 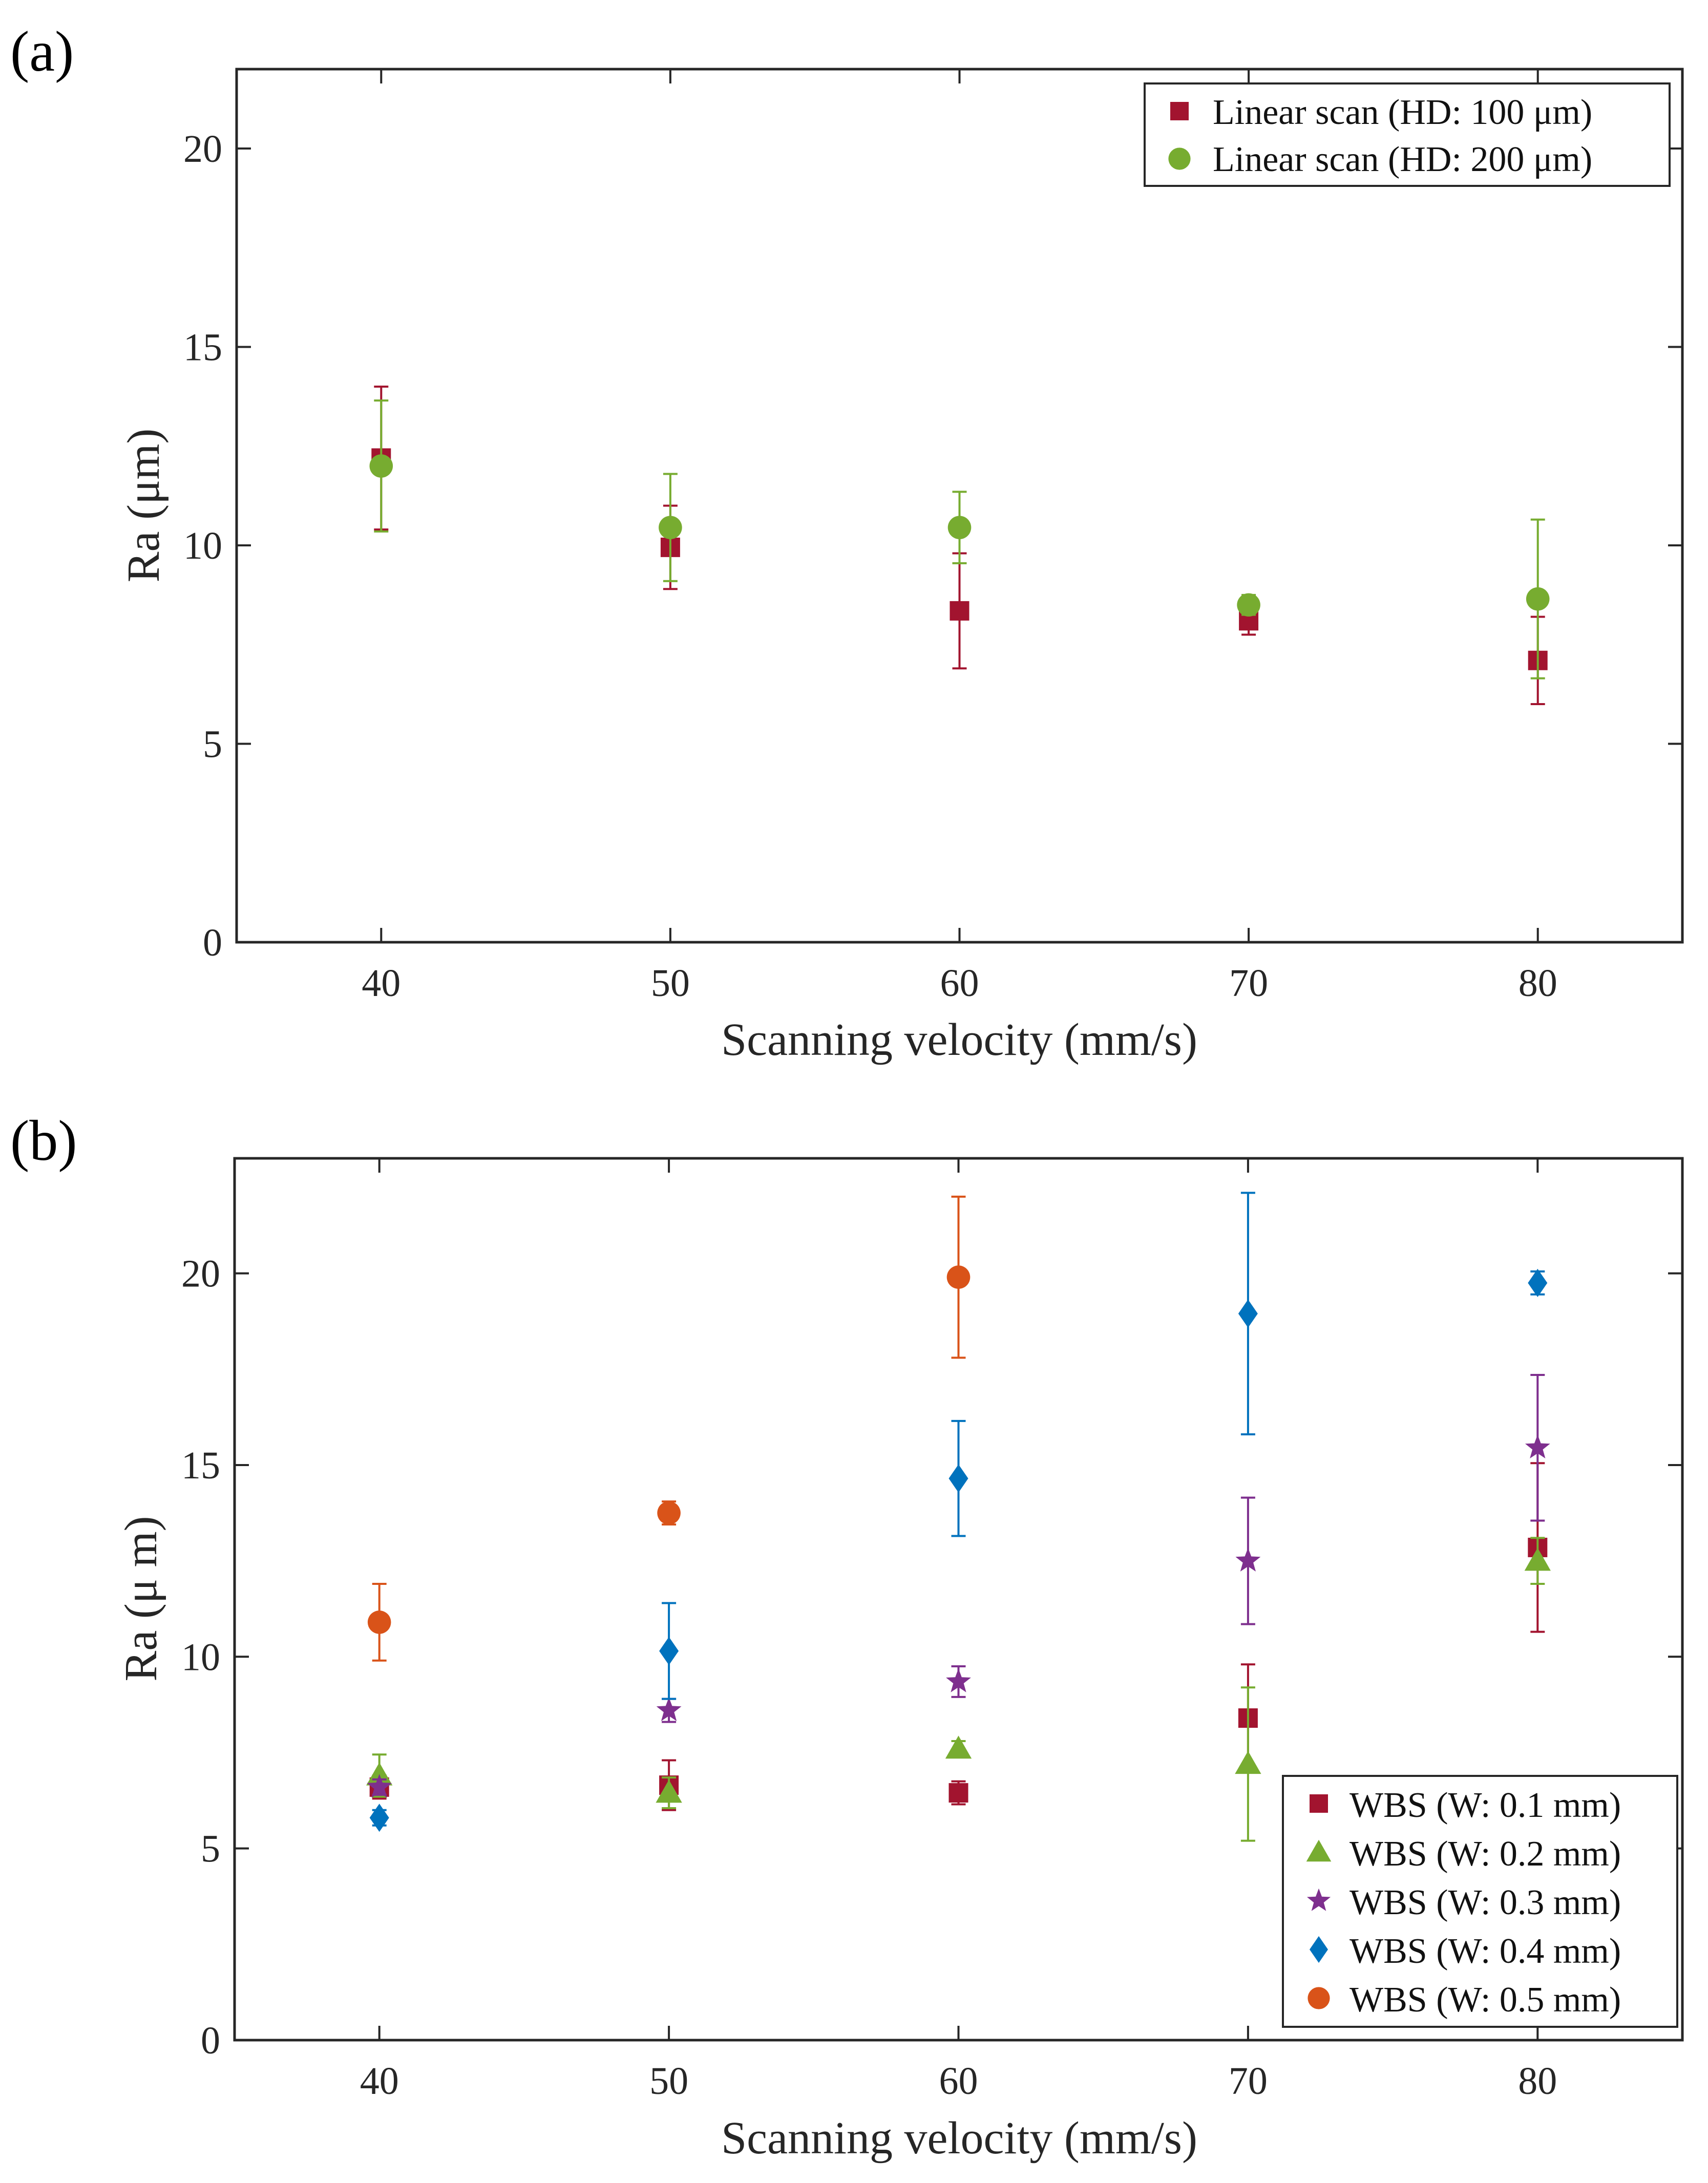 I want to click on panel-a-x-tick-label: 60, so click(x=959, y=984).